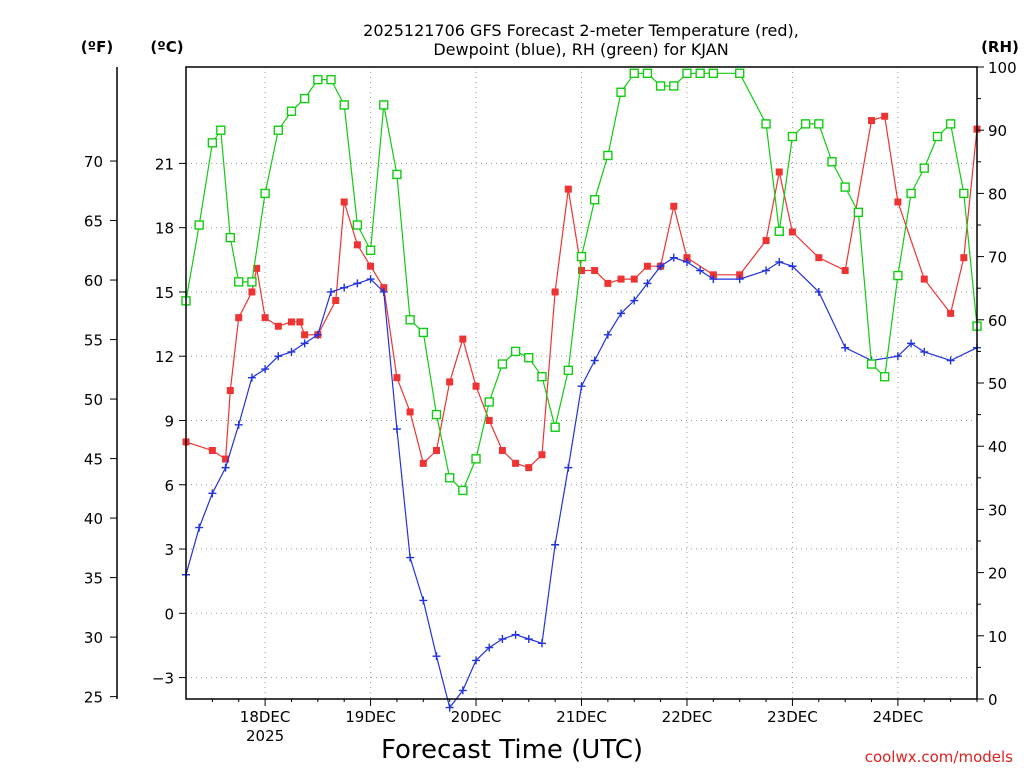  Describe the element at coordinates (997, 447) in the screenshot. I see `rh-tick-label: 40` at that location.